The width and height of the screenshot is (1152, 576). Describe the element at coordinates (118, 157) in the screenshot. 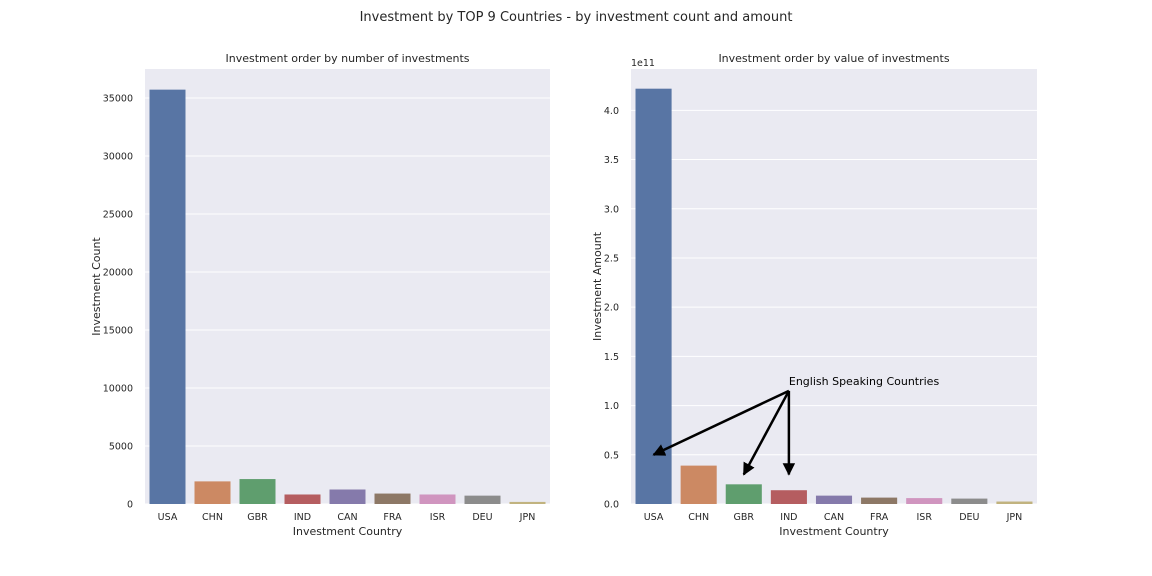

I see `y-tick-label: 30000` at that location.